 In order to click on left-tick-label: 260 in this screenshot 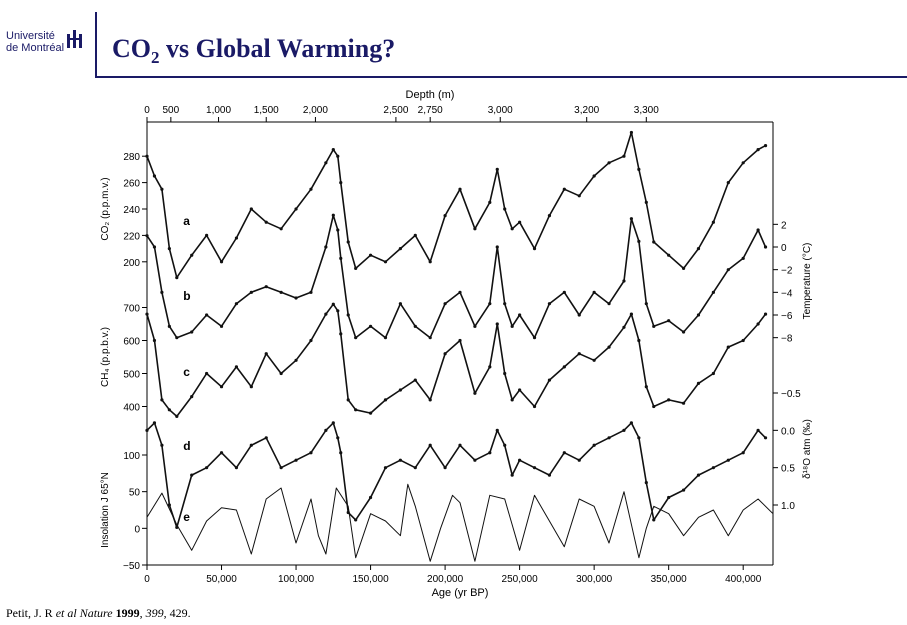, I will do `click(131, 184)`.